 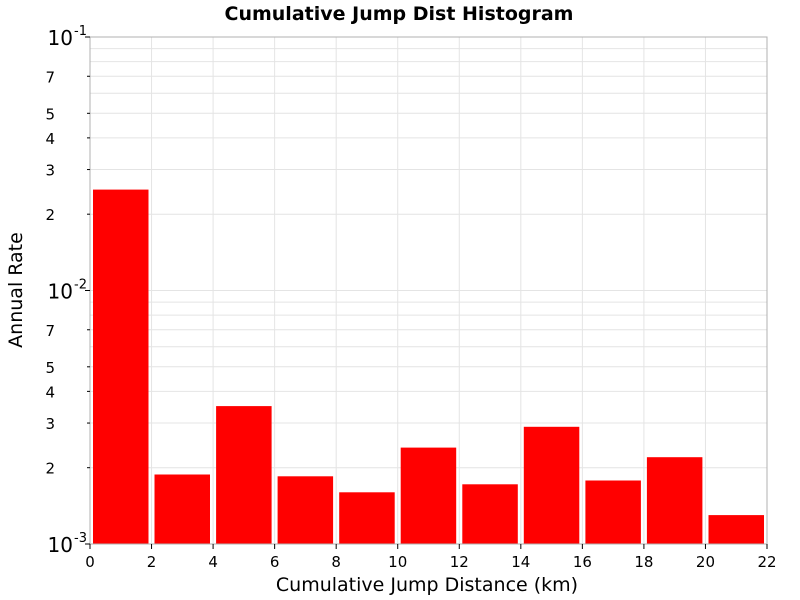 What do you see at coordinates (275, 562) in the screenshot?
I see `x-tick-label: 6` at bounding box center [275, 562].